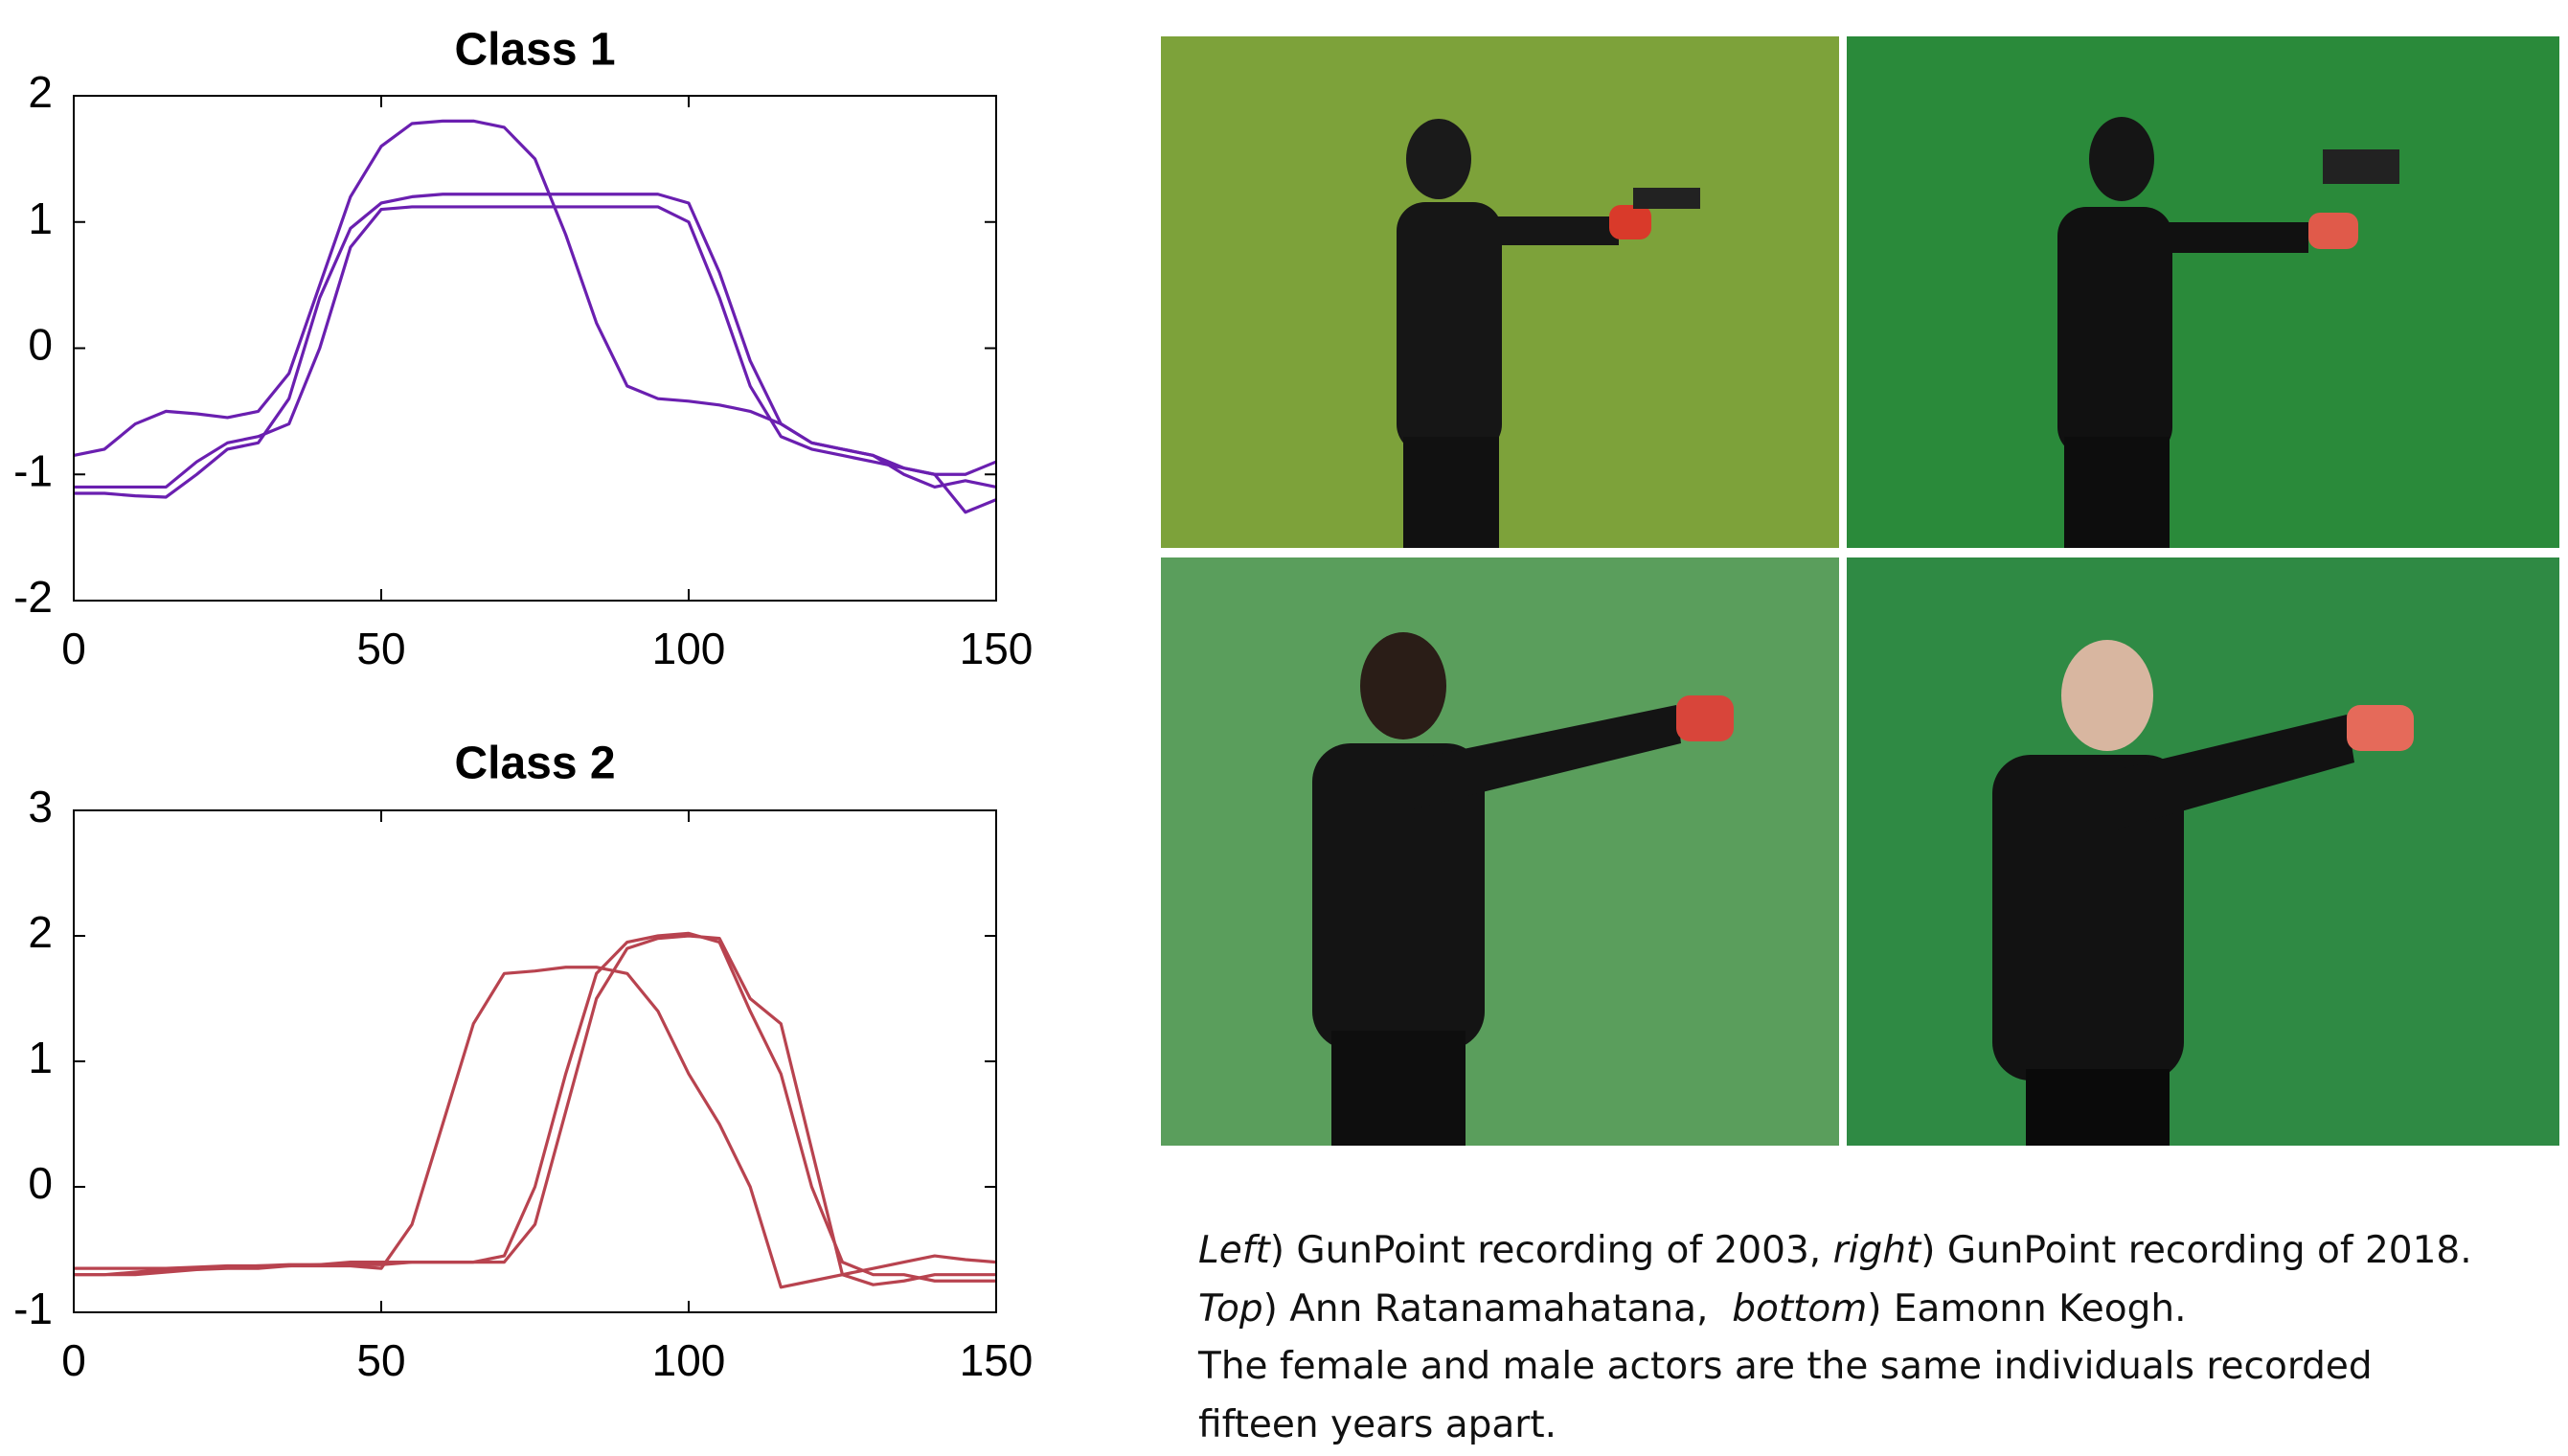 This screenshot has height=1456, width=2568. I want to click on y-tick-label: 3, so click(40, 806).